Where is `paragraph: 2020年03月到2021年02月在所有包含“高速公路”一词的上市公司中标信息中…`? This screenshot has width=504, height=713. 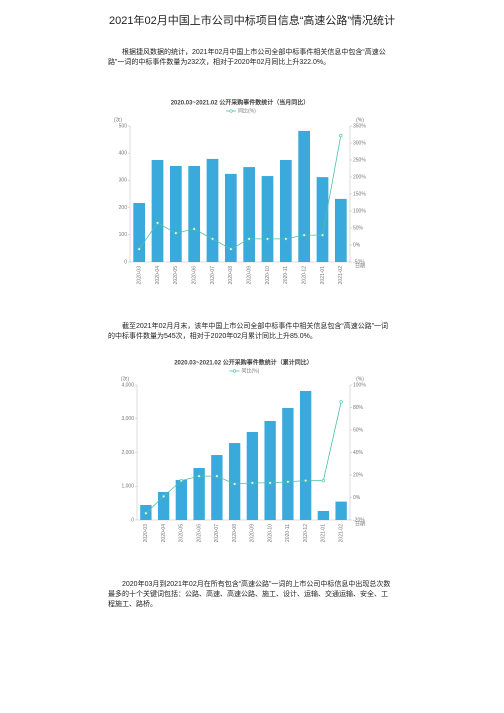
paragraph: 2020年03月到2021年02月在所有包含“高速公路”一词的上市公司中标信息中… is located at coordinates (249, 594).